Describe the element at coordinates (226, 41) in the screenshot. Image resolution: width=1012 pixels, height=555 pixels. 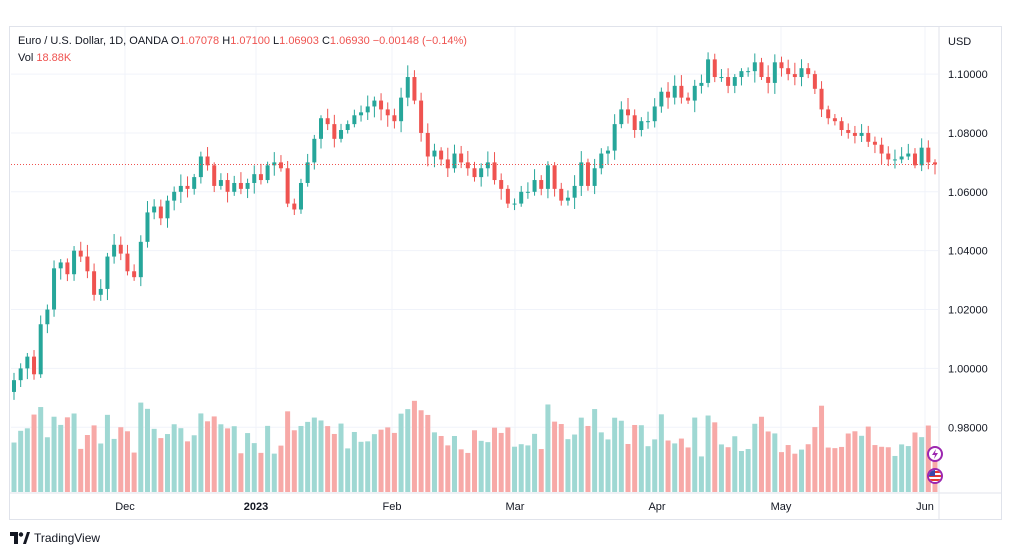
I see `high-label: H` at that location.